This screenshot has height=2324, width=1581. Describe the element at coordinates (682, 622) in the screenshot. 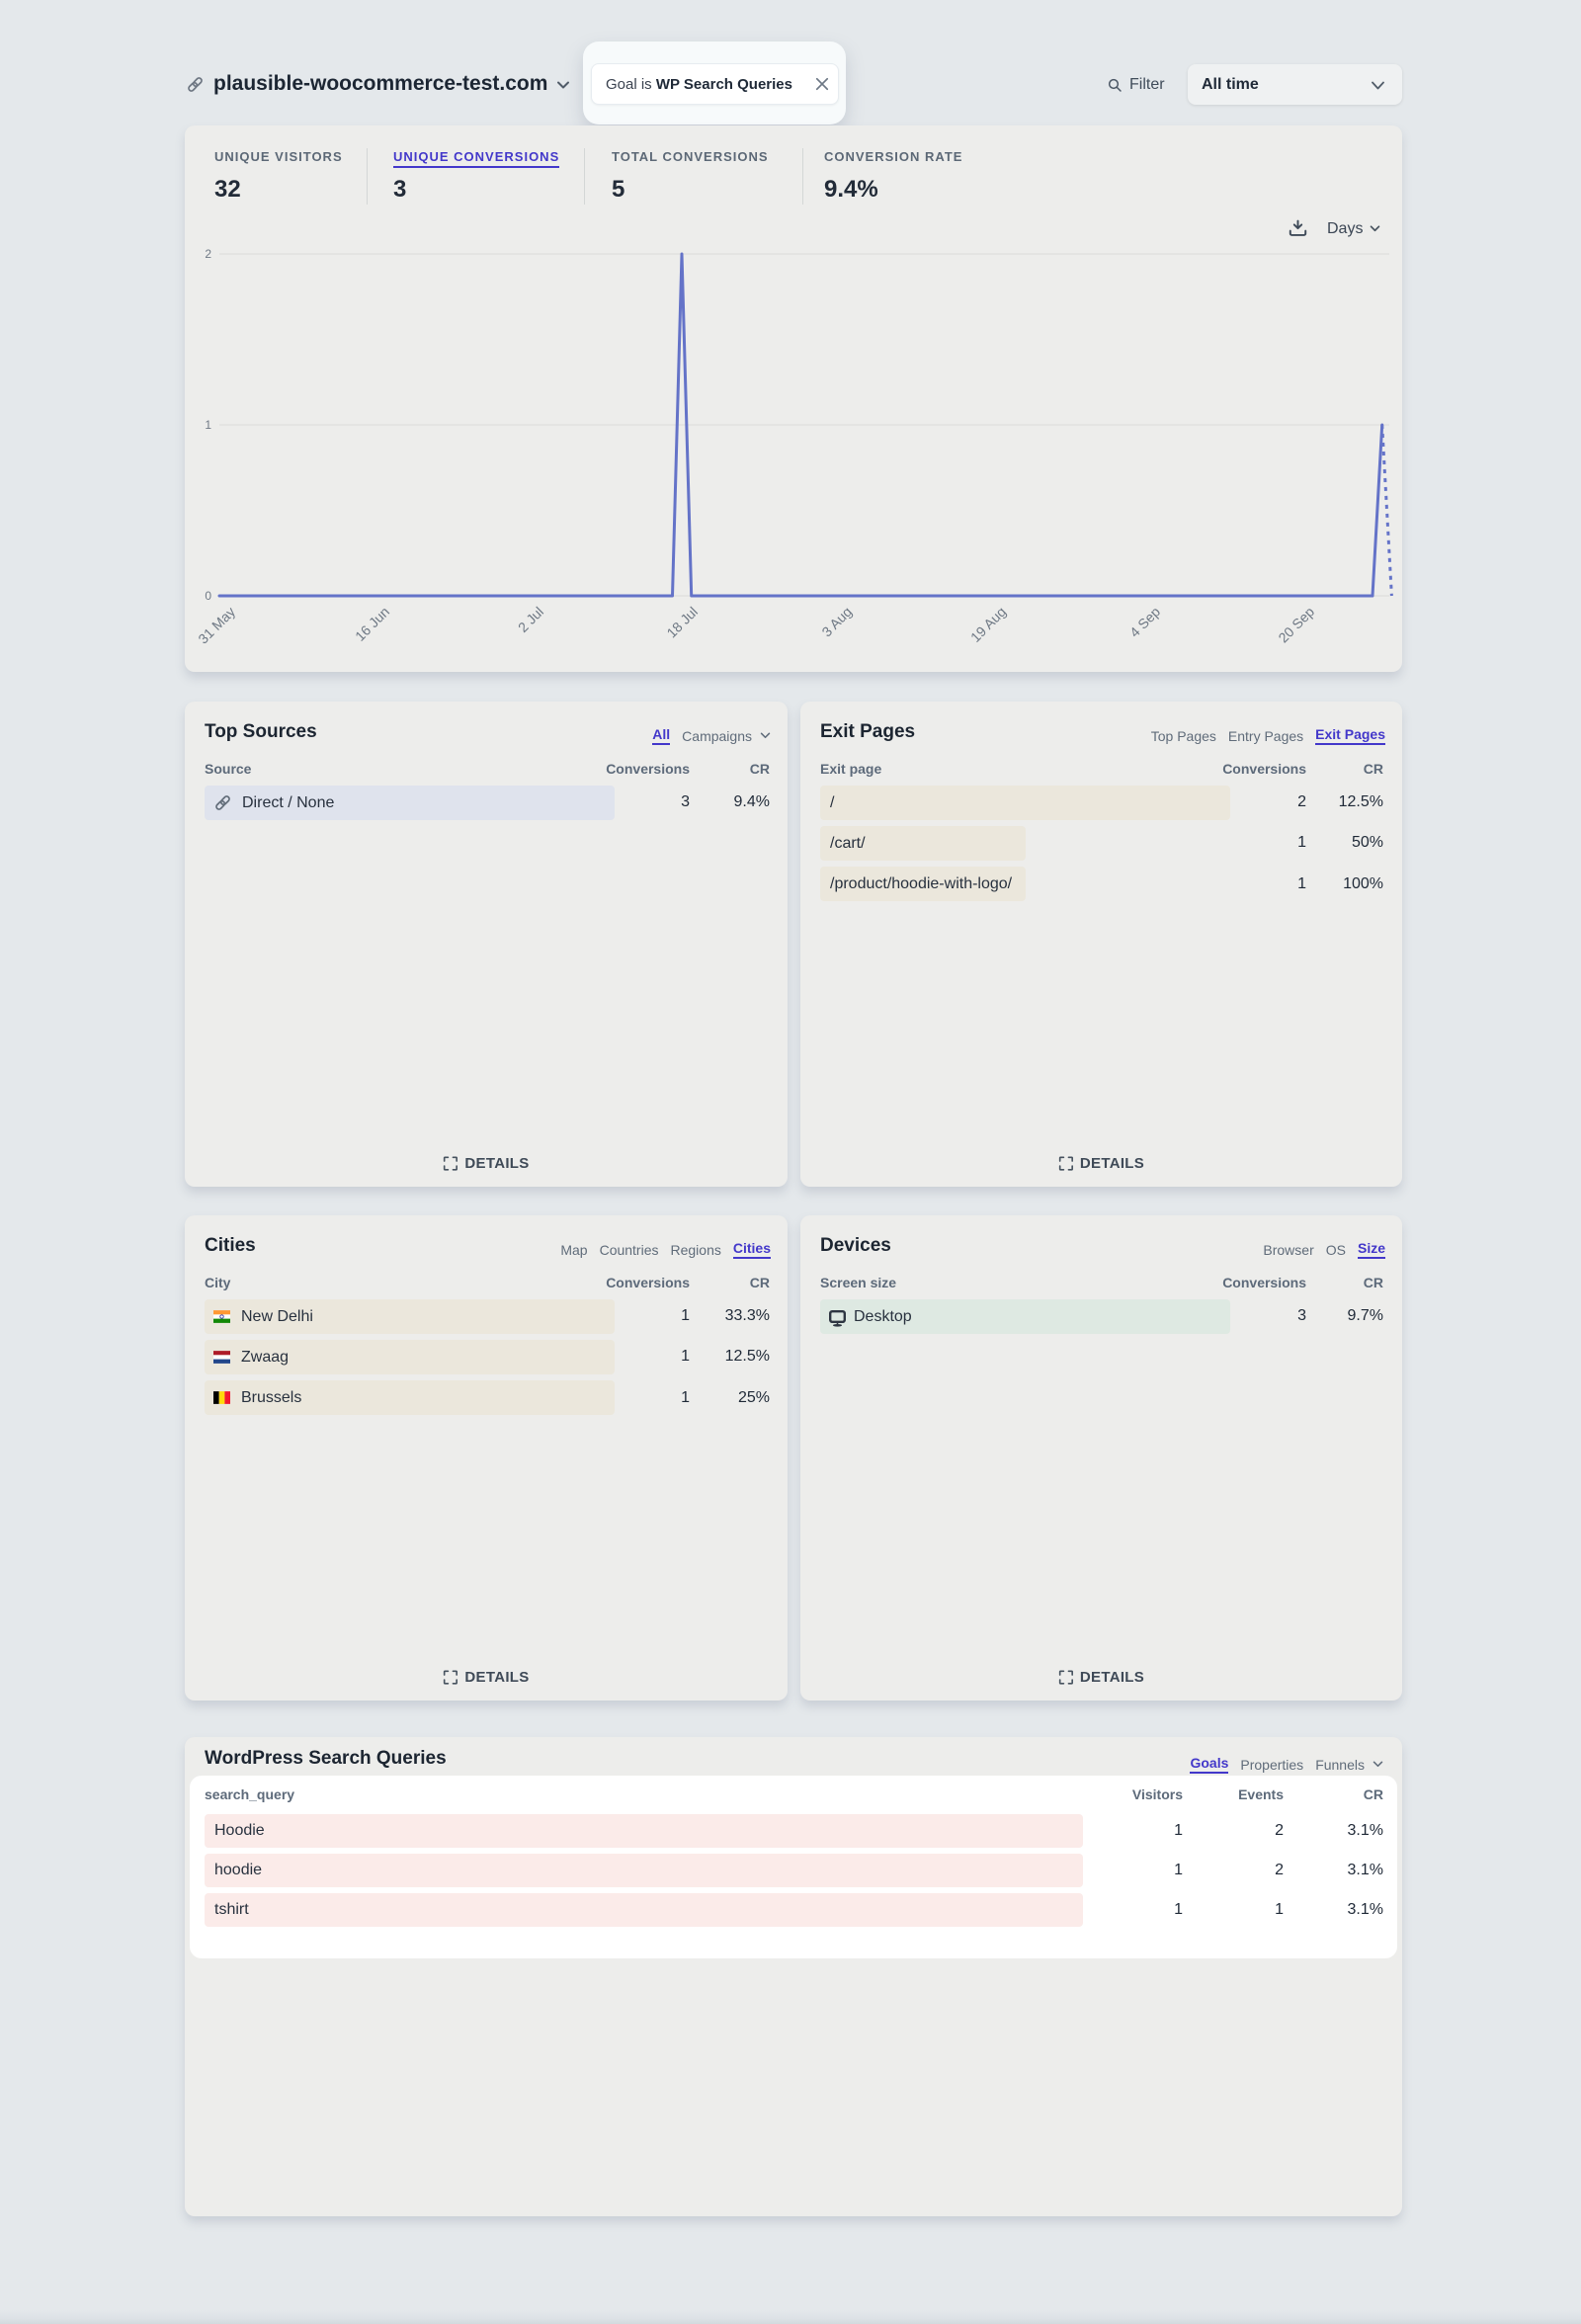

I see `svg-text: 18 Jul` at that location.